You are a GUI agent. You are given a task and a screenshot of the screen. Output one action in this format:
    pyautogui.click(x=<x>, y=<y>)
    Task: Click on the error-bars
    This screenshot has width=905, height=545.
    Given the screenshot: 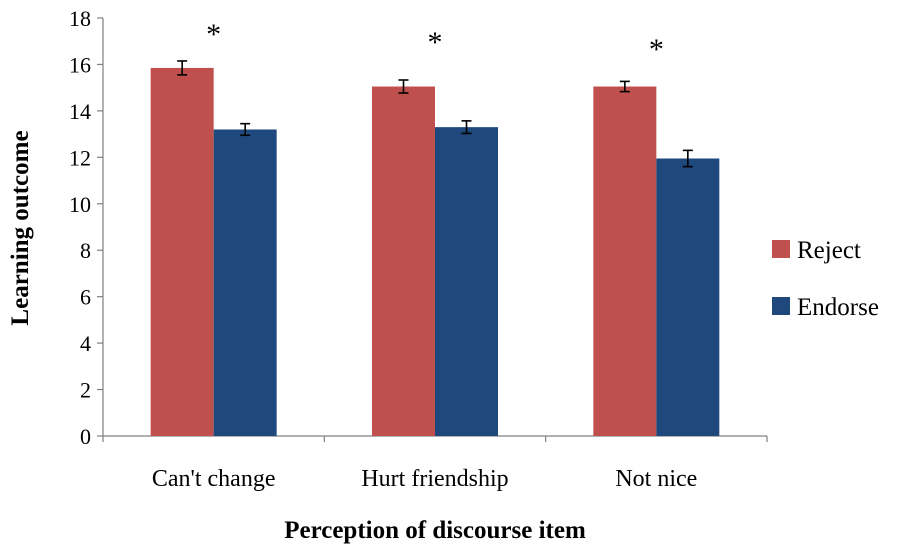 What is the action you would take?
    pyautogui.click(x=435, y=114)
    